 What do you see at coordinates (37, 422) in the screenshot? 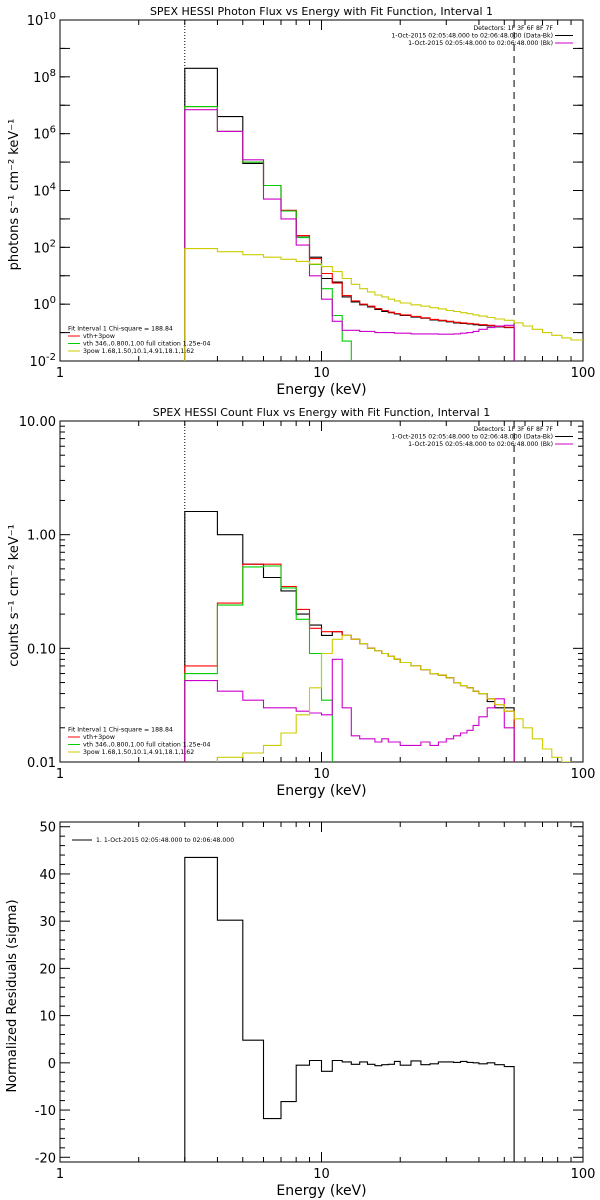
I see `y-tick-label: 10.00` at bounding box center [37, 422].